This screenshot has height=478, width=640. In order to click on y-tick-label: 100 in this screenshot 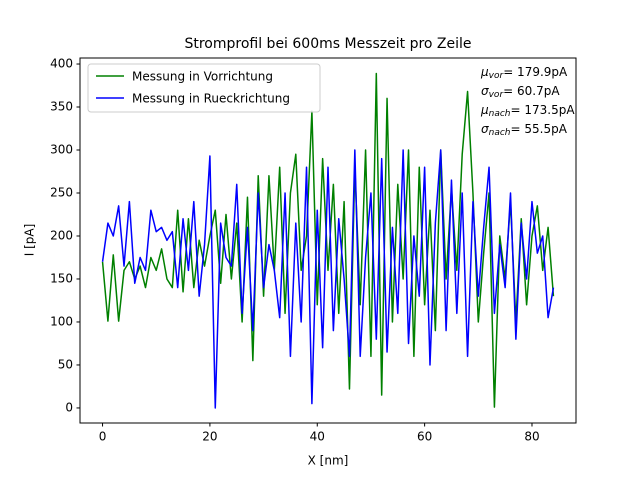, I will do `click(61, 321)`.